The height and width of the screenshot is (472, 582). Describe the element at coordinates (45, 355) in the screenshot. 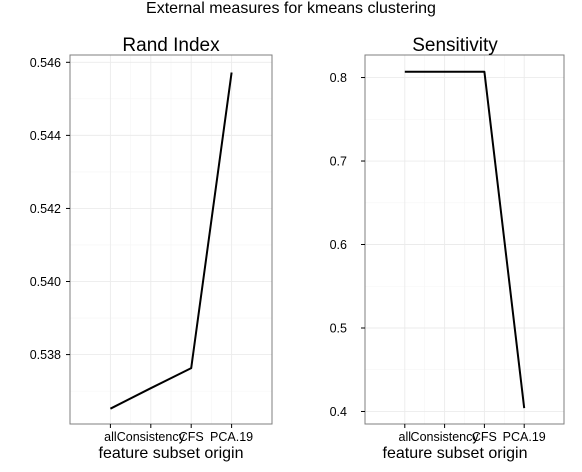

I see `rand-index-y-tick-label: 0.538` at that location.